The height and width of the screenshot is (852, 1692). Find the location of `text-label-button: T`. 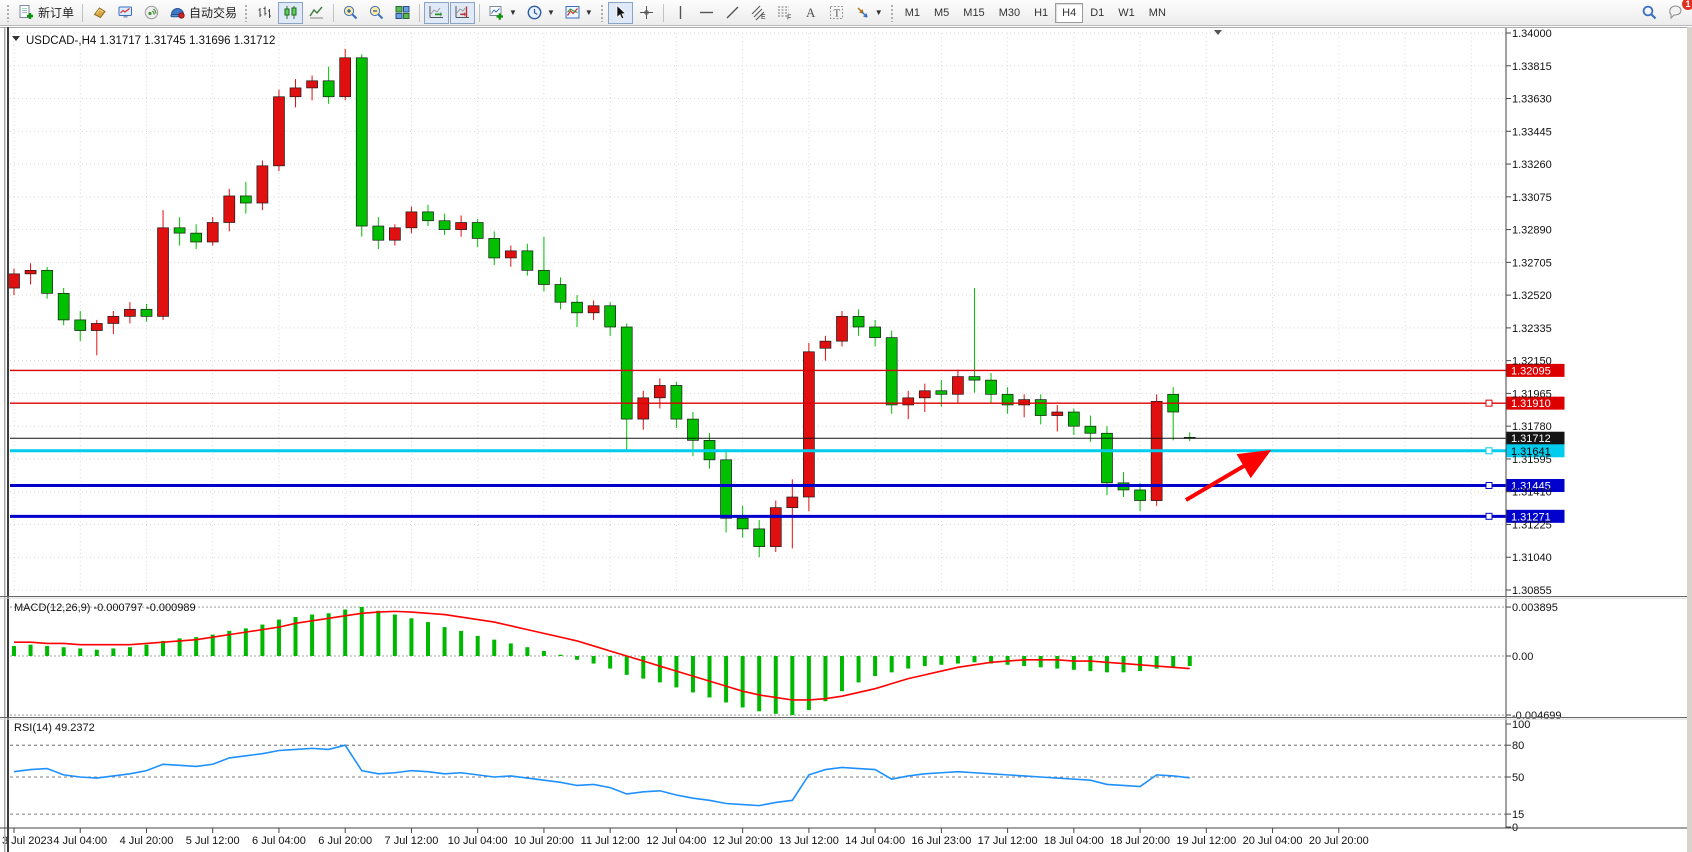

text-label-button: T is located at coordinates (836, 13).